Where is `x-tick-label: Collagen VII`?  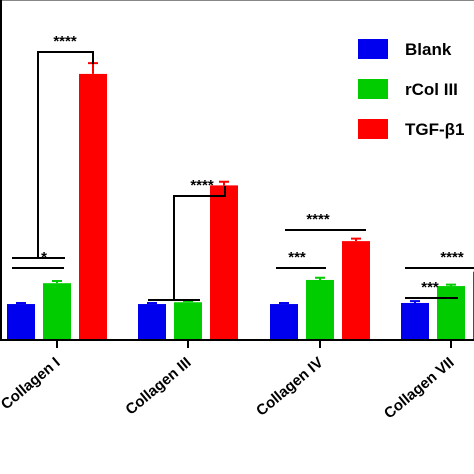 x-tick-label: Collagen VII is located at coordinates (419, 388).